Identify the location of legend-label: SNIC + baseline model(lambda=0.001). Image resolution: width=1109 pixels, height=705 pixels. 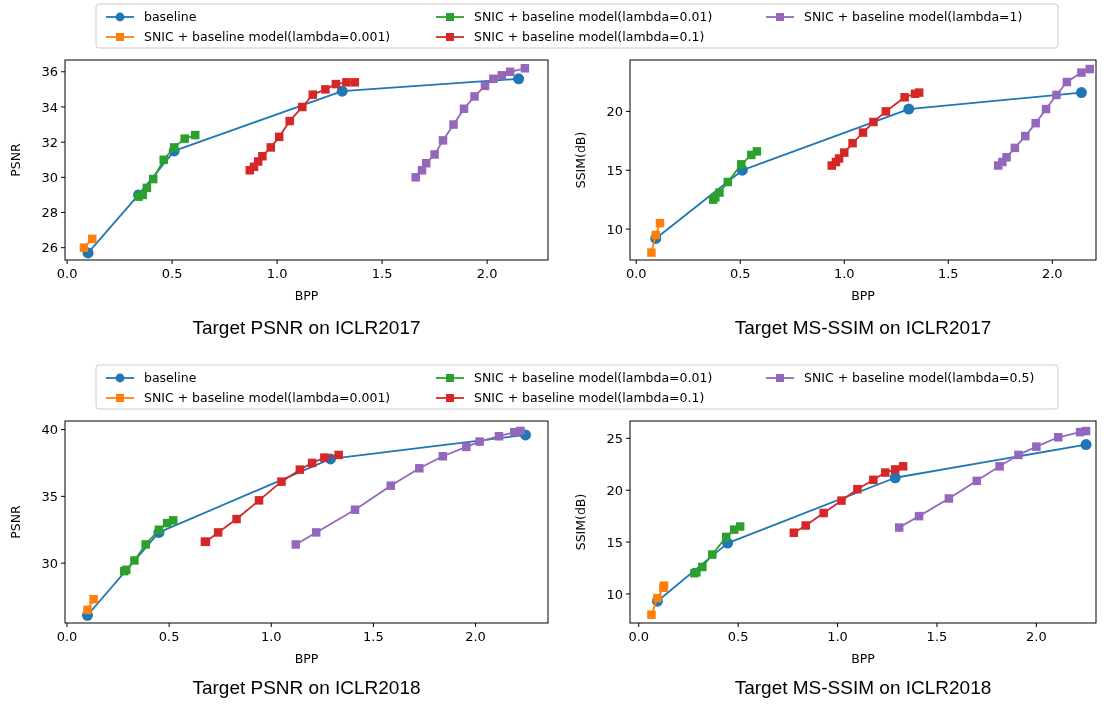
(267, 37).